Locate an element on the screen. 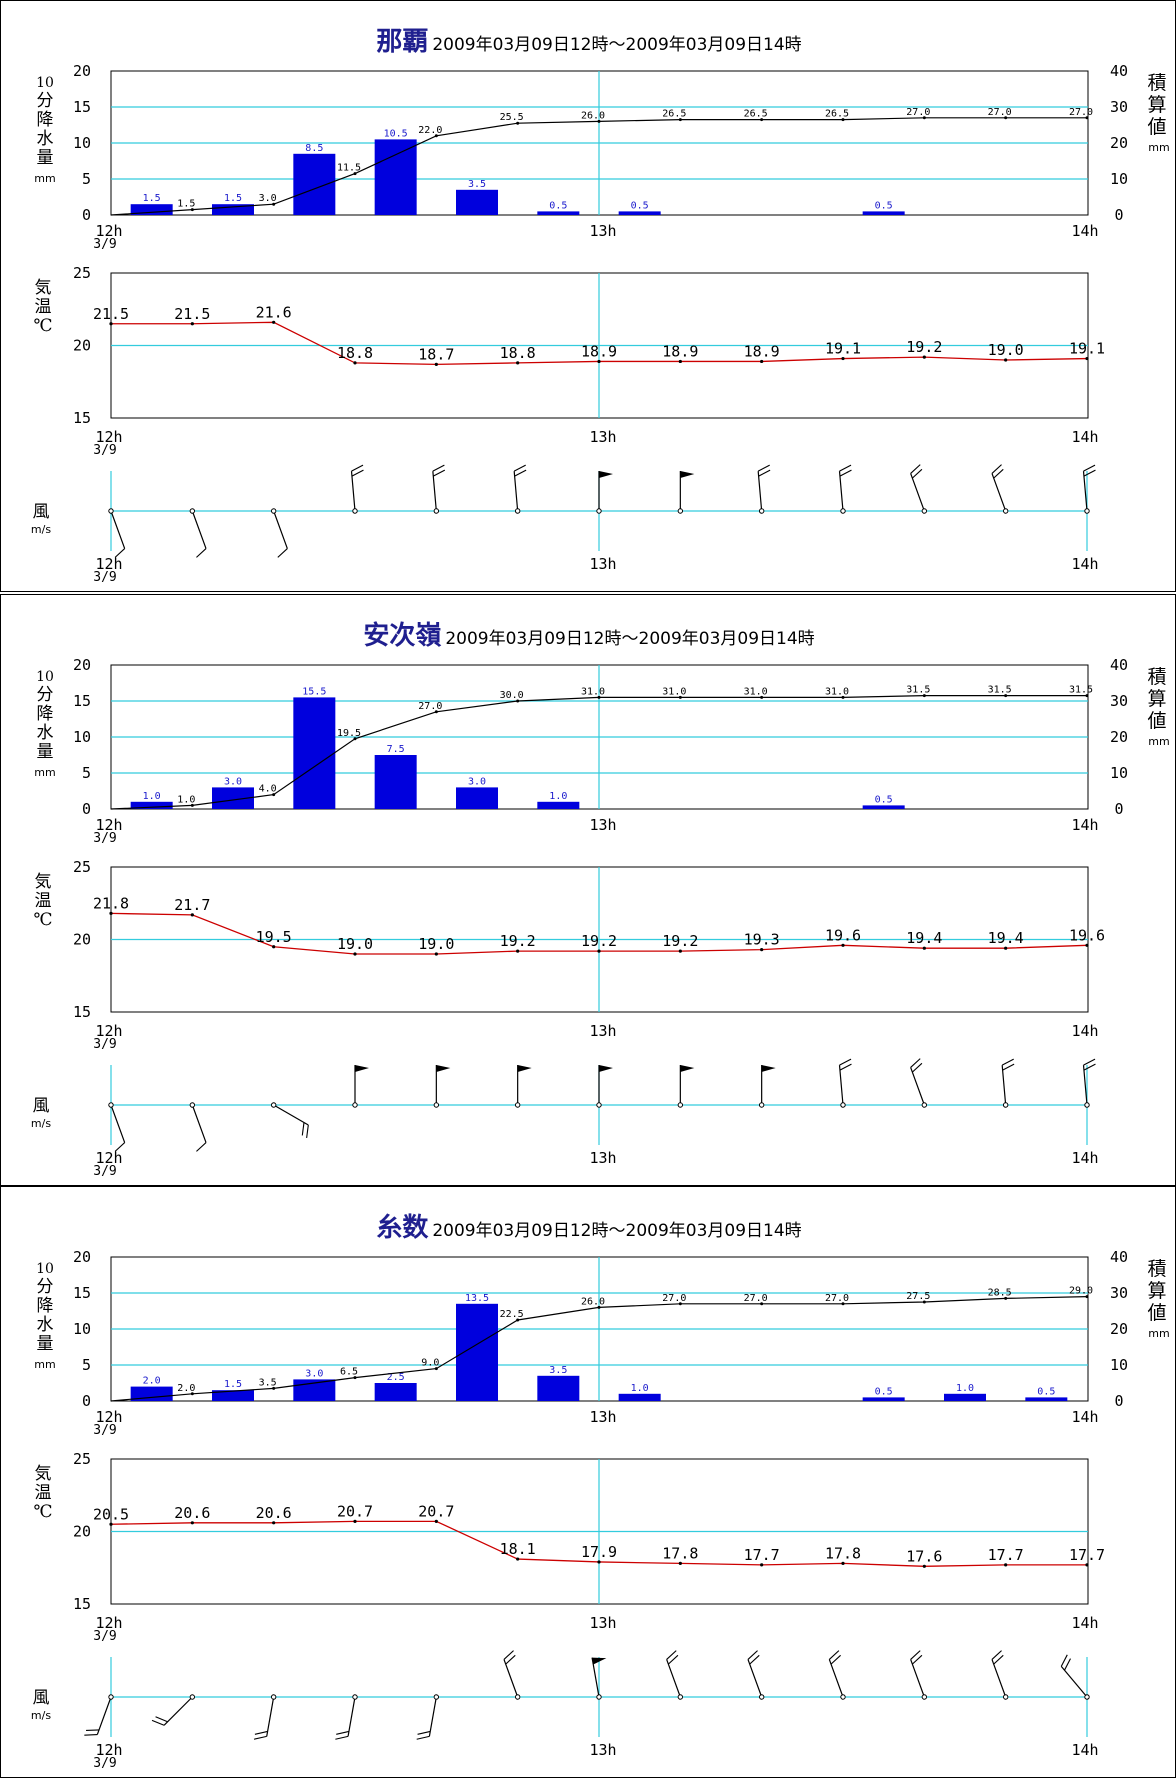  cum-ytick-label: 10 is located at coordinates (1119, 179).